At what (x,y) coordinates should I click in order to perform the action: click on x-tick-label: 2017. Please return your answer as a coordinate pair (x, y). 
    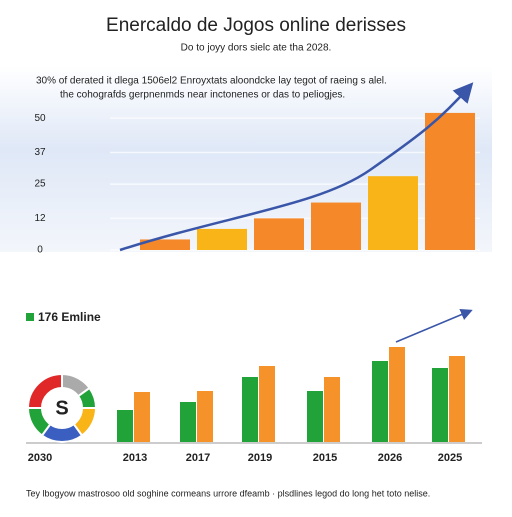
    Looking at the image, I should click on (198, 458).